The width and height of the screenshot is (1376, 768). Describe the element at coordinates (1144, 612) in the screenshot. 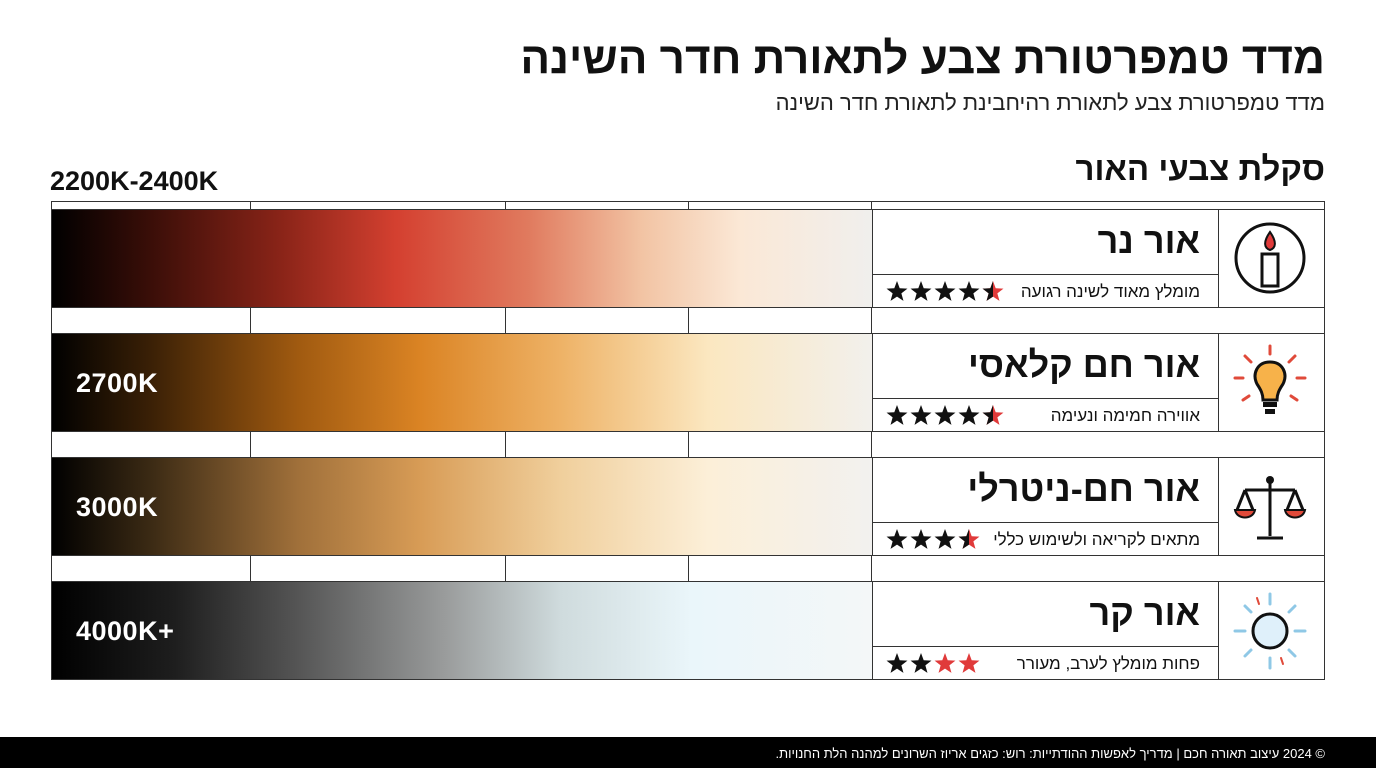

I see `light-name: אור קר` at that location.